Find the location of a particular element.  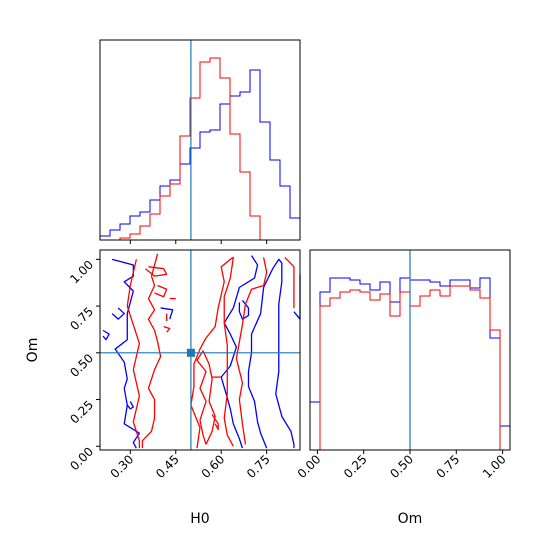

h0-marginal-frame is located at coordinates (200, 140).